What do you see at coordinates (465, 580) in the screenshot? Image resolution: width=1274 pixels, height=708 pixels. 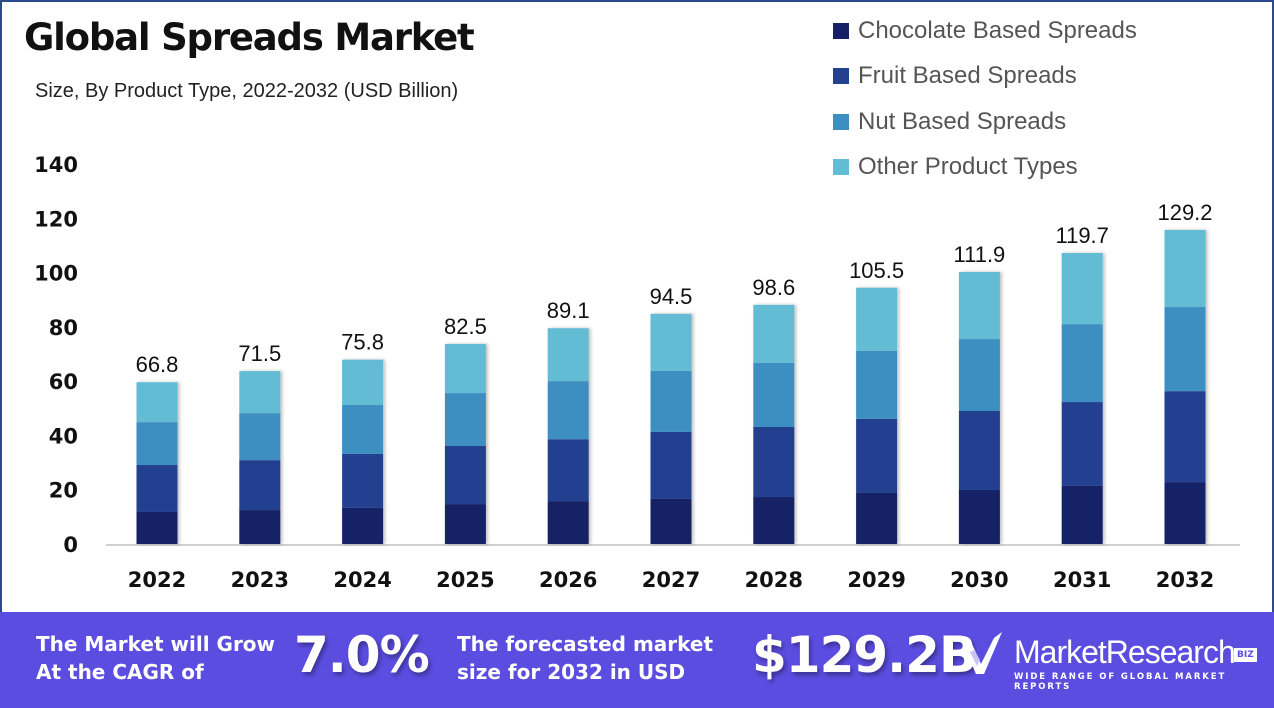 I see `x-tick-label: 2025` at bounding box center [465, 580].